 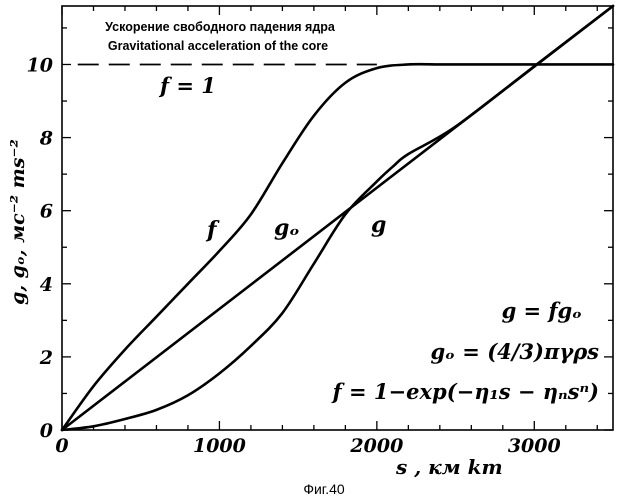 What do you see at coordinates (514, 351) in the screenshot?
I see `formula-2: gₒ = (4/3)πγρs` at bounding box center [514, 351].